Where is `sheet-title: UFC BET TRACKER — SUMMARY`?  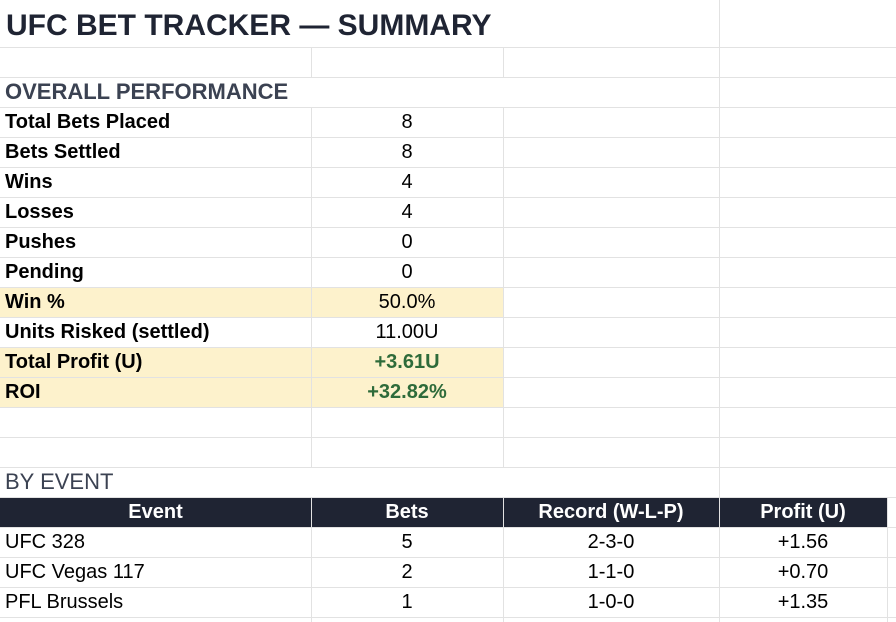 sheet-title: UFC BET TRACKER — SUMMARY is located at coordinates (249, 25).